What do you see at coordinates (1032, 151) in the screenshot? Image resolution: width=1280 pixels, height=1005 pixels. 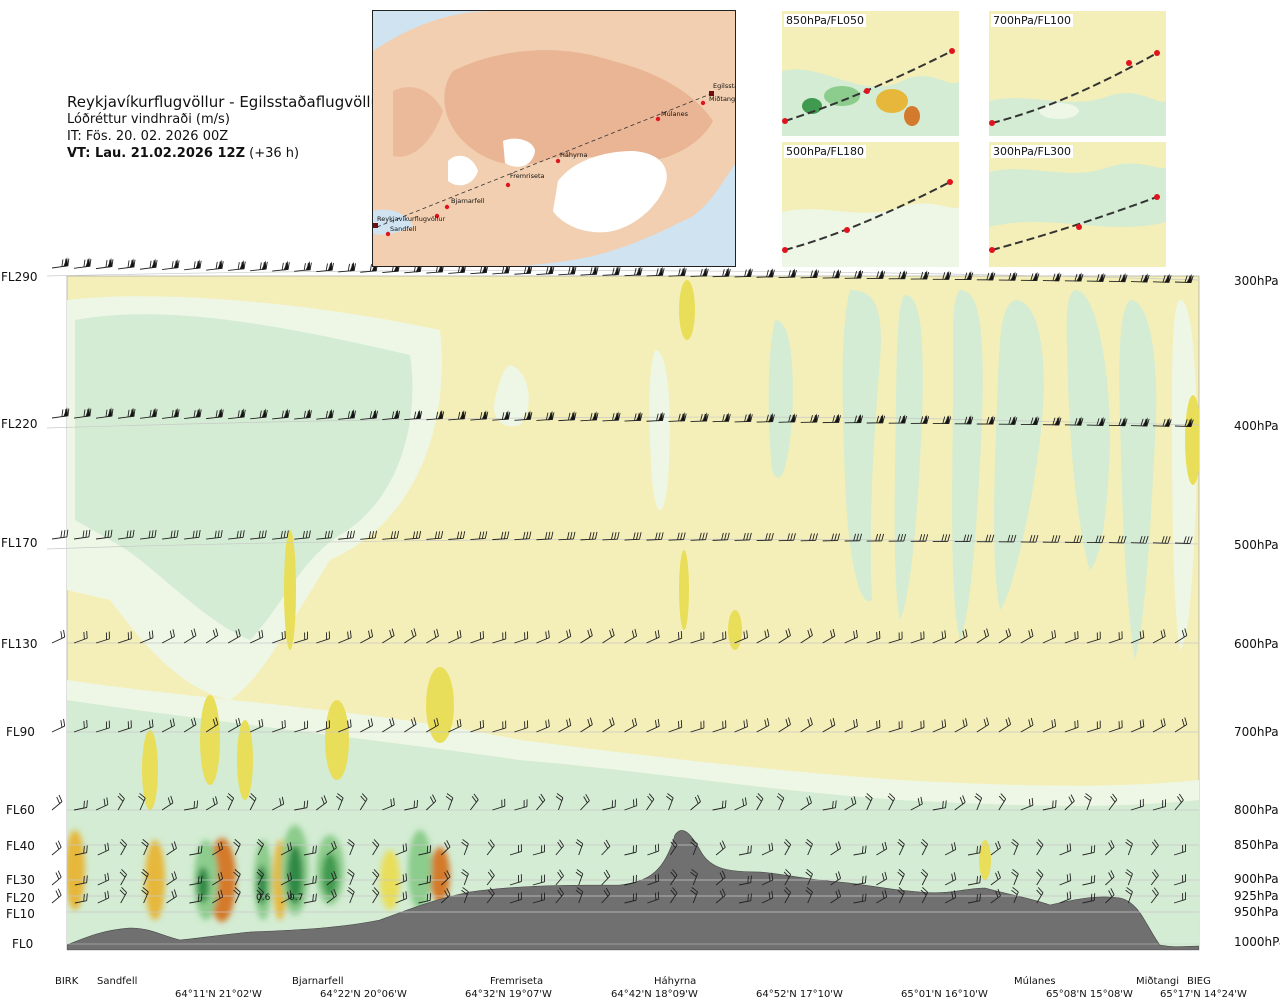 I see `thumbnail-label: 300hPa/FL300` at bounding box center [1032, 151].